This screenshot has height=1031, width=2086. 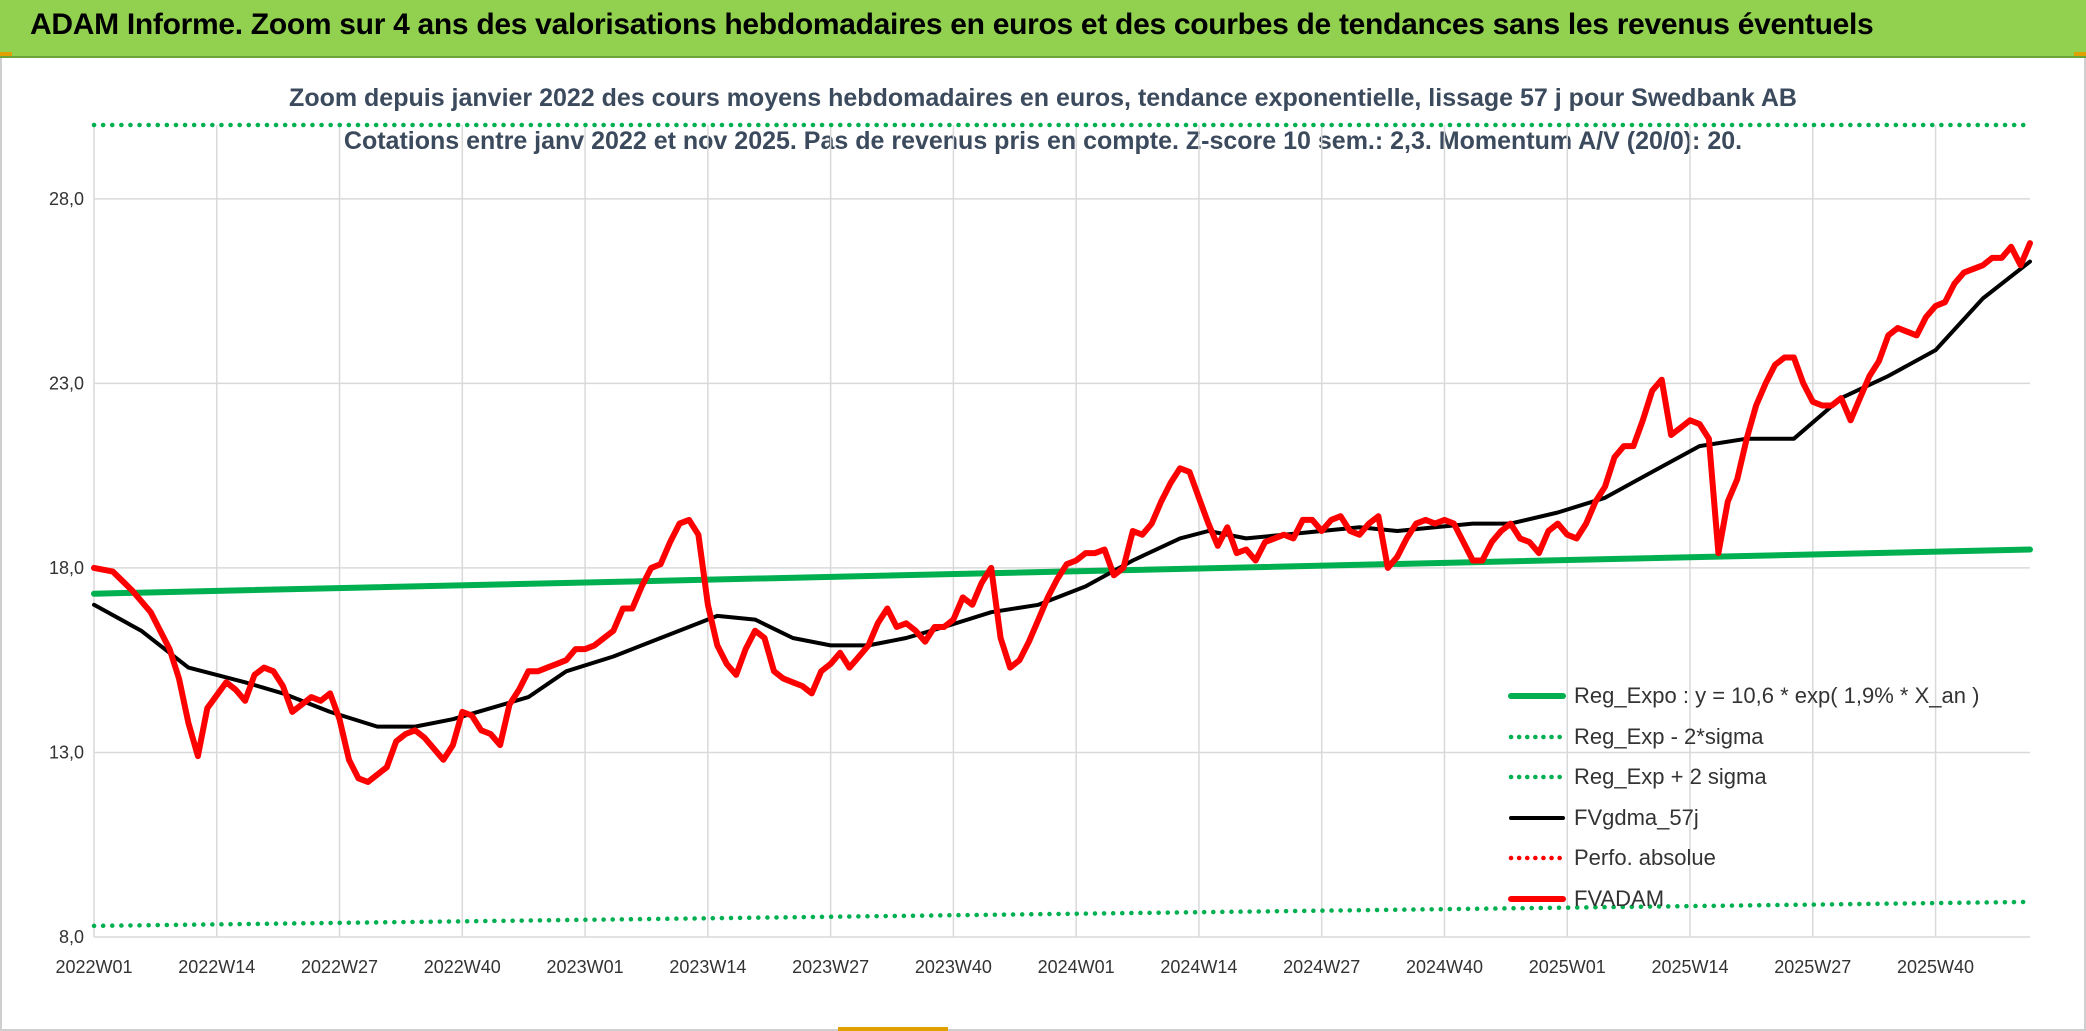 What do you see at coordinates (339, 967) in the screenshot?
I see `x-tick-label: 2022W27` at bounding box center [339, 967].